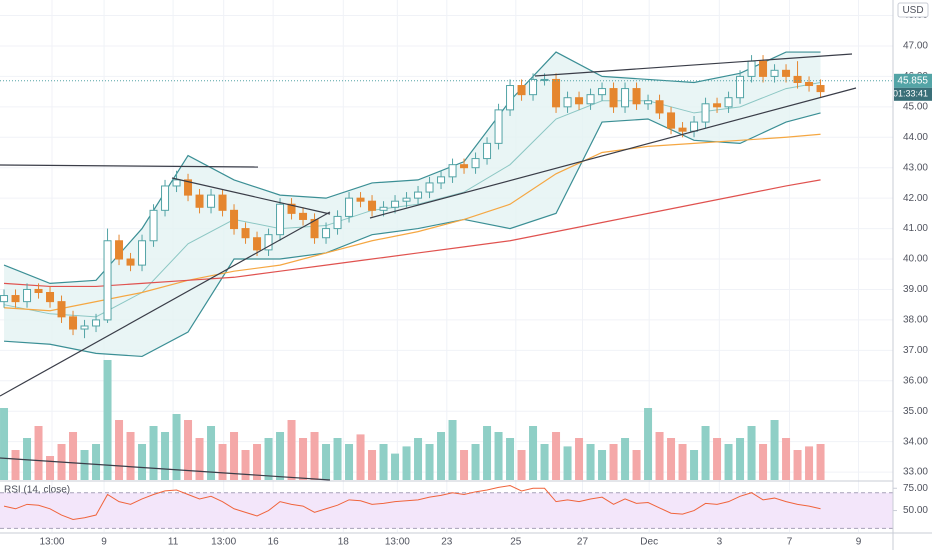 Image resolution: width=932 pixels, height=550 pixels. Describe the element at coordinates (915, 411) in the screenshot. I see `y-tick-label: 35.00` at that location.